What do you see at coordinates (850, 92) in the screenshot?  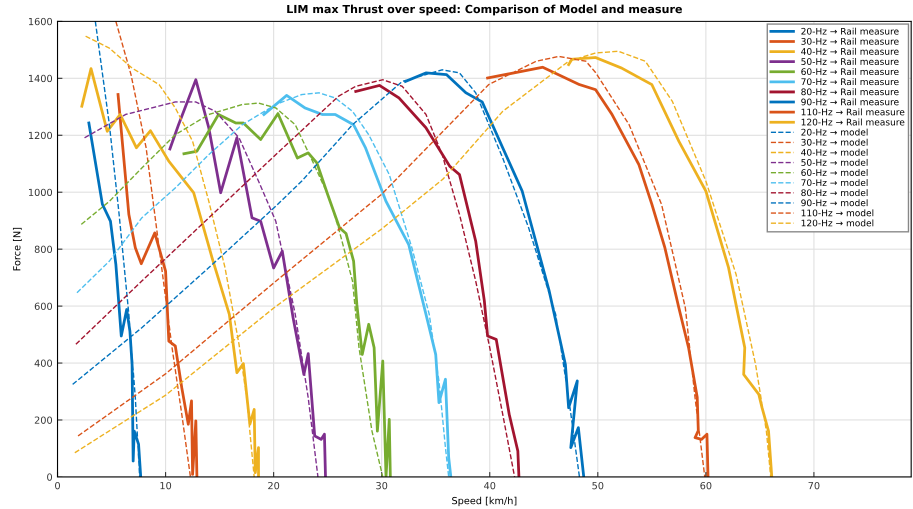 I see `legend-label: 80-Hz → Rail measure` at bounding box center [850, 92].